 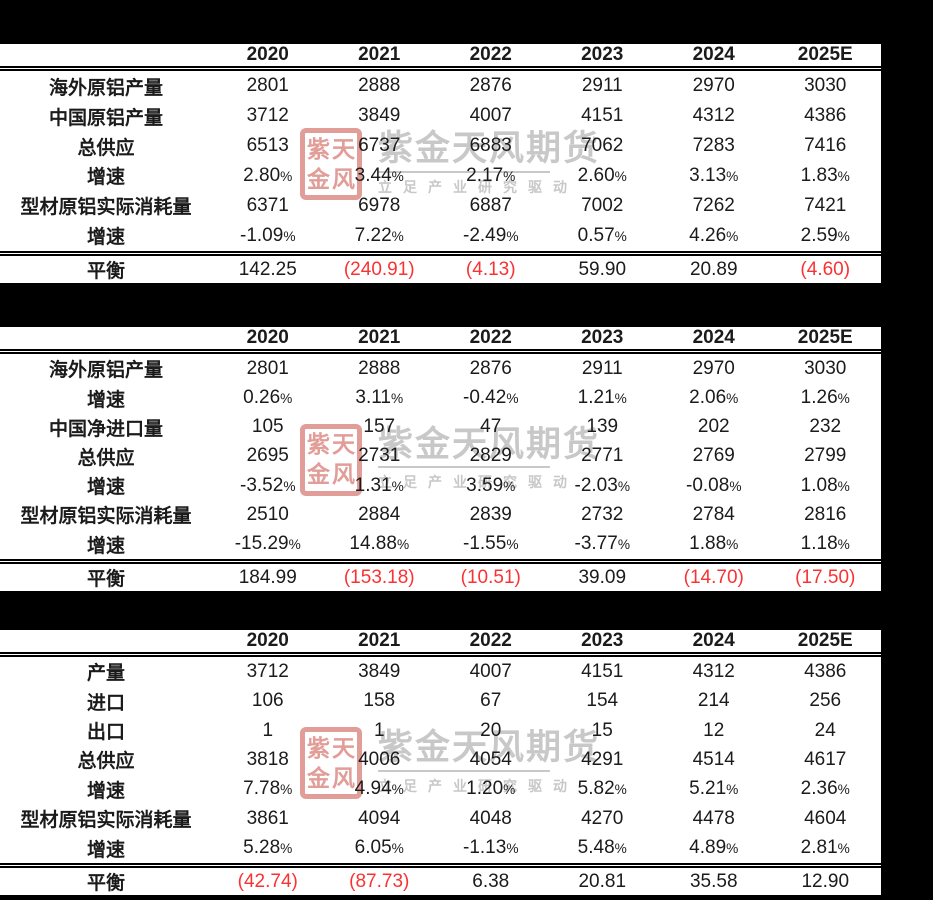 What do you see at coordinates (713, 146) in the screenshot?
I see `value-cell: 7283` at bounding box center [713, 146].